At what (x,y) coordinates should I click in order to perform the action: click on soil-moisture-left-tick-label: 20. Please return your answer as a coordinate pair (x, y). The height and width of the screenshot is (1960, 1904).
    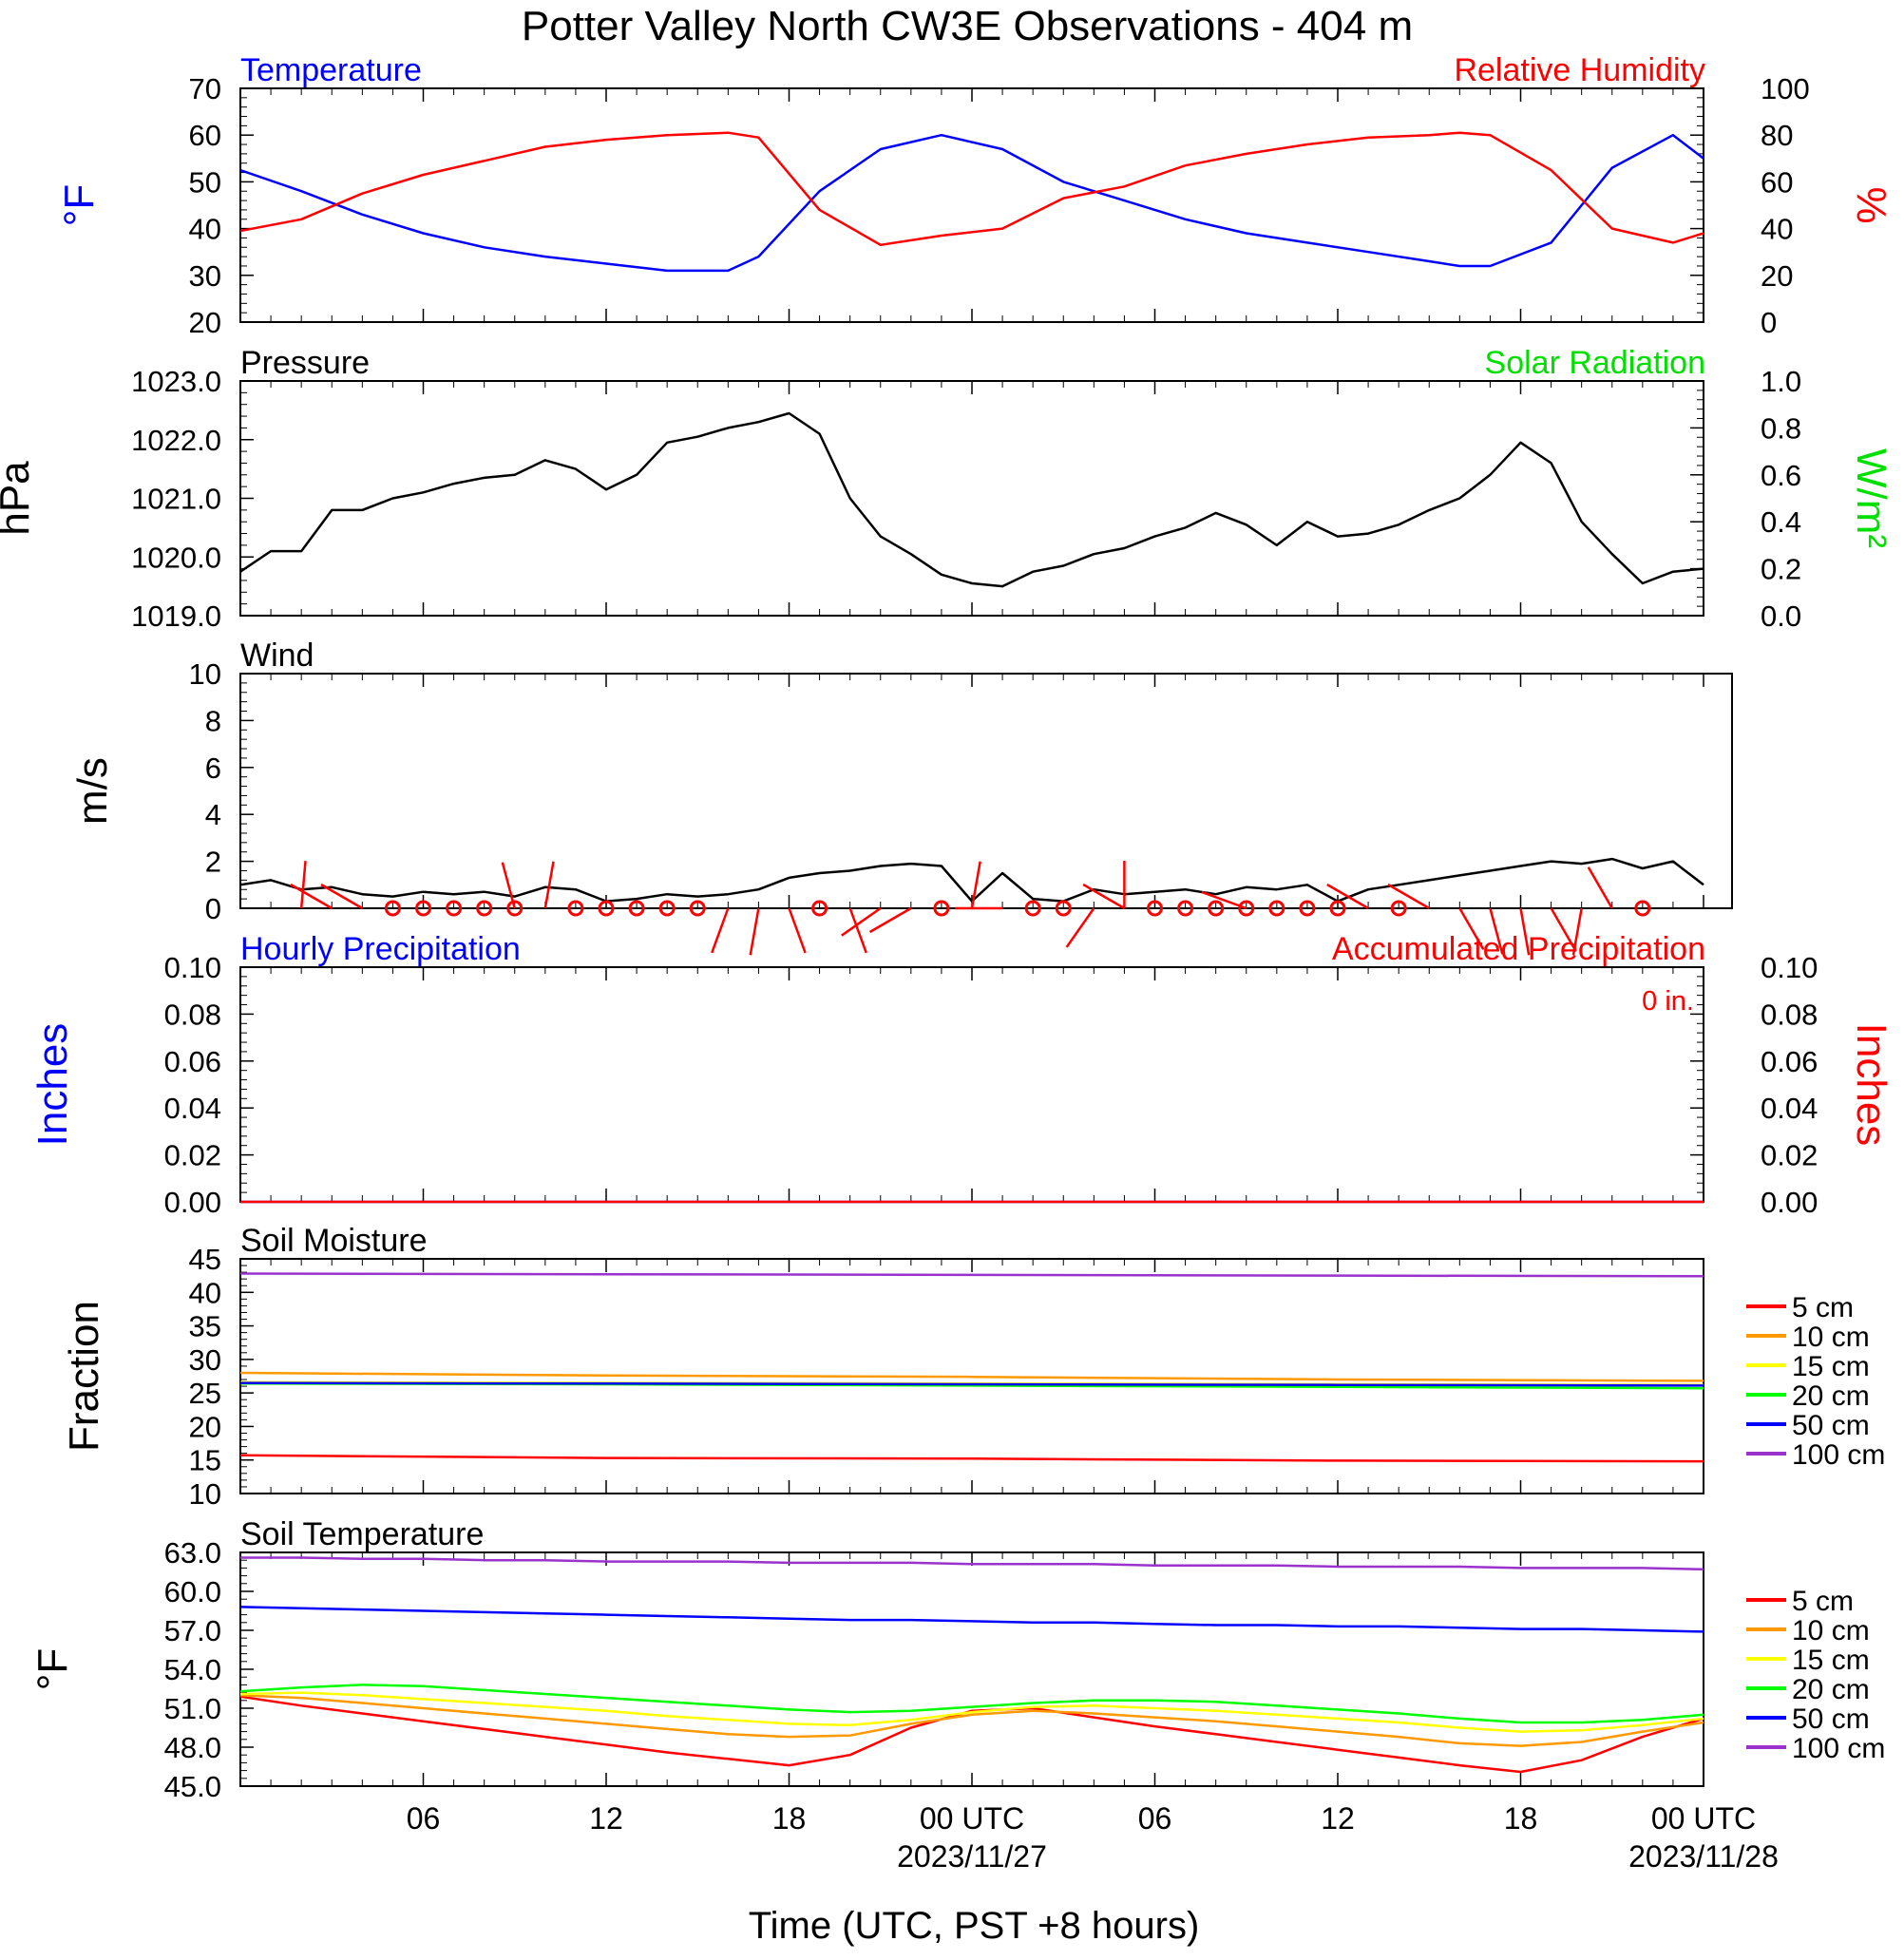
    Looking at the image, I should click on (205, 1426).